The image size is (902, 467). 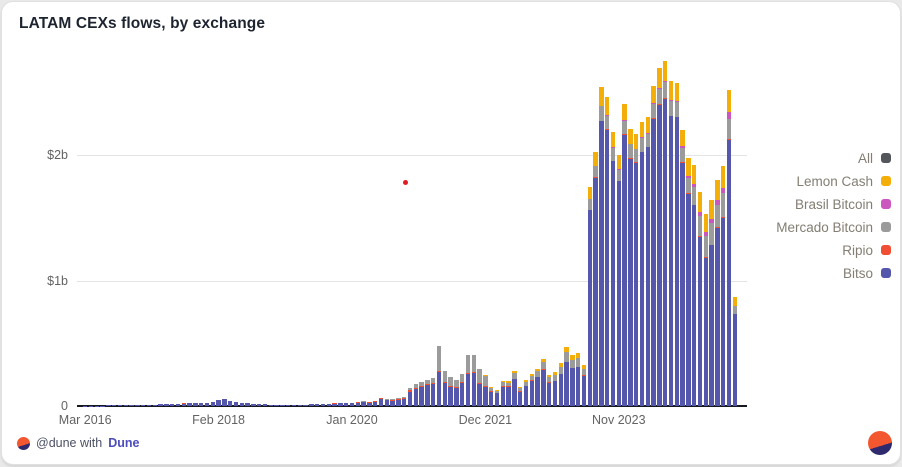 I want to click on dune-link: Dune, so click(x=124, y=443).